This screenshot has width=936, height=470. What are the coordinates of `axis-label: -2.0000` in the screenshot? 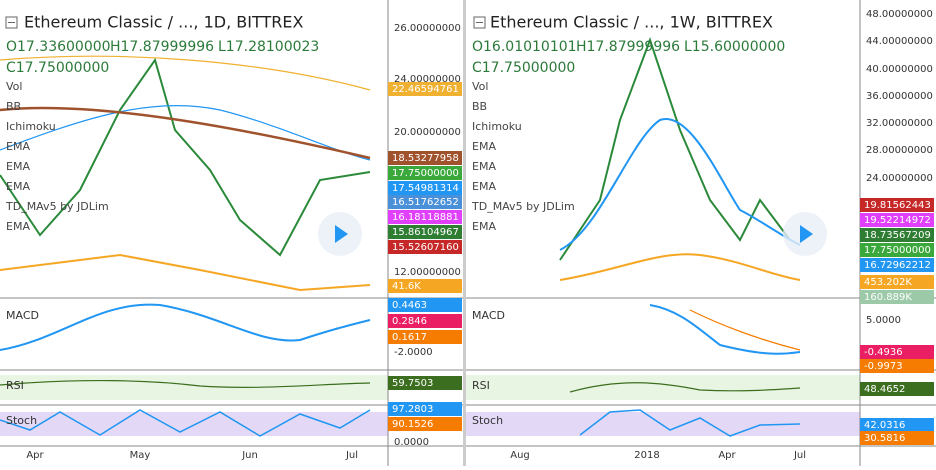 It's located at (413, 352).